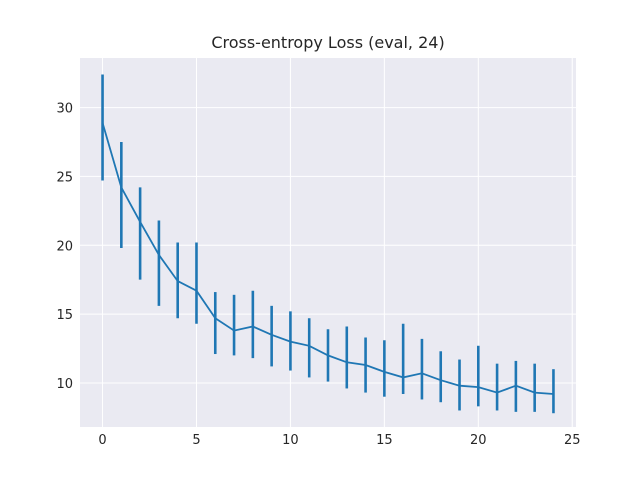 This screenshot has width=640, height=480. I want to click on y-axis-ticks: 10 15 20 25 30, so click(64, 247).